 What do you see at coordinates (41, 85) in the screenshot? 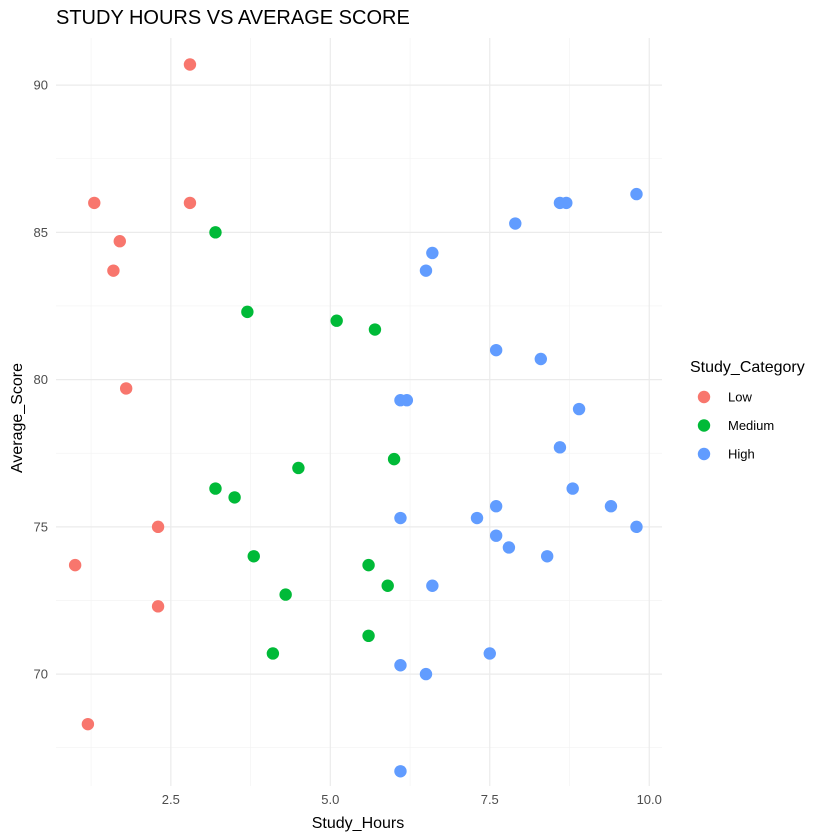
I see `y-tick-label: 90` at bounding box center [41, 85].